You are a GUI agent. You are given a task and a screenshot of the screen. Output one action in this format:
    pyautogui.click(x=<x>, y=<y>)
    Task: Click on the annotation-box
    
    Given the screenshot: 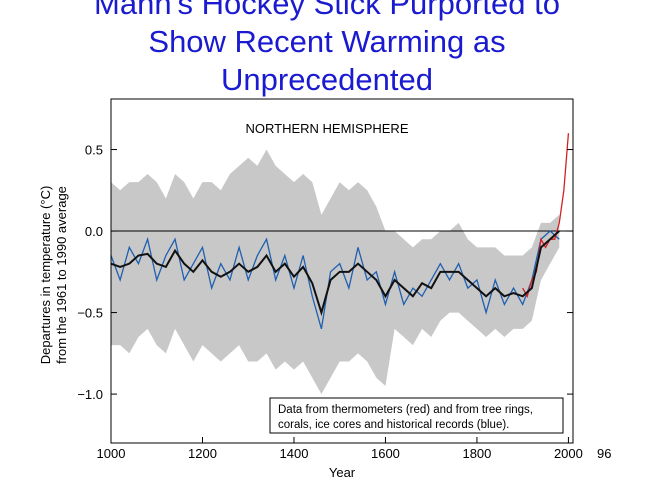 What is the action you would take?
    pyautogui.click(x=416, y=415)
    